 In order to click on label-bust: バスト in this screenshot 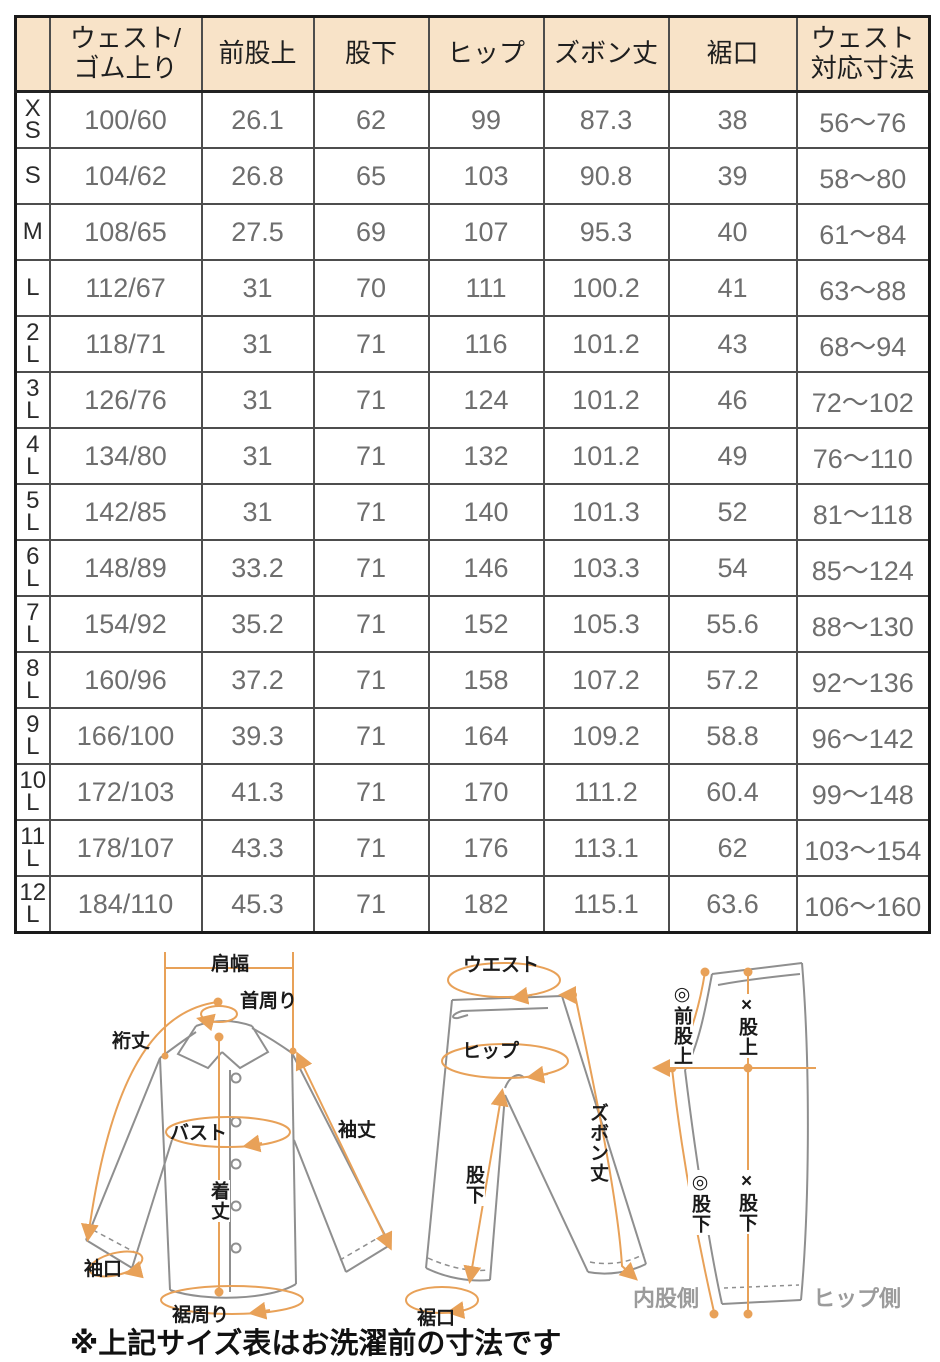, I will do `click(199, 1133)`.